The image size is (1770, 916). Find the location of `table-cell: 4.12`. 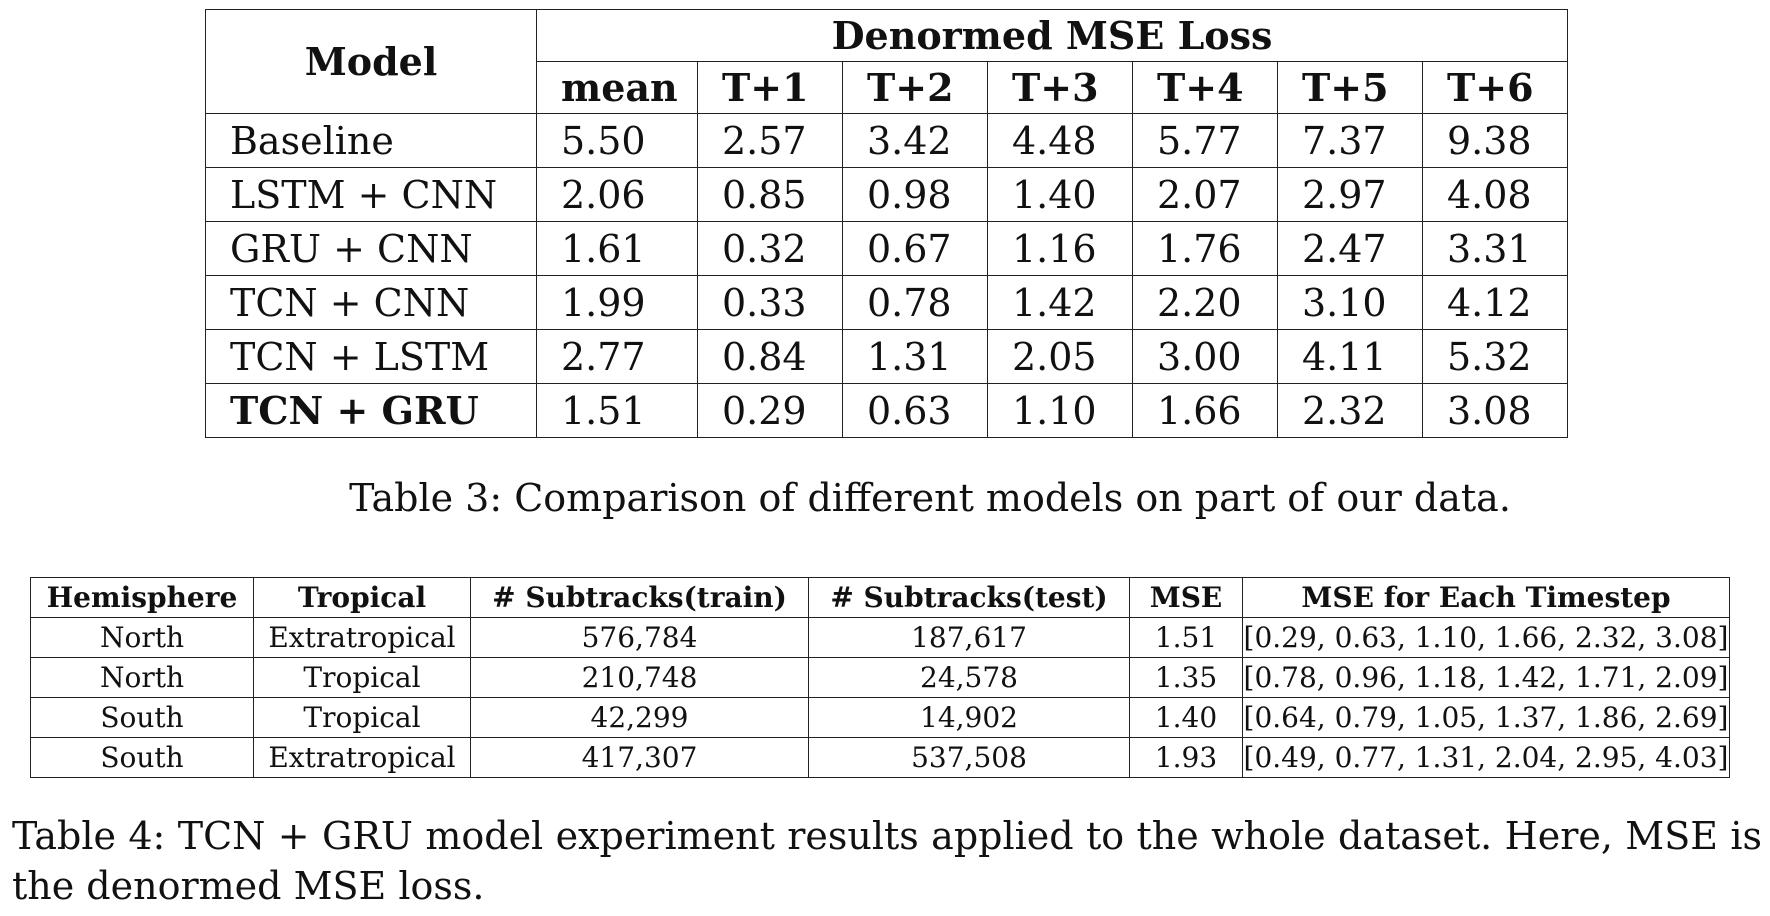

table-cell: 4.12 is located at coordinates (1495, 302).